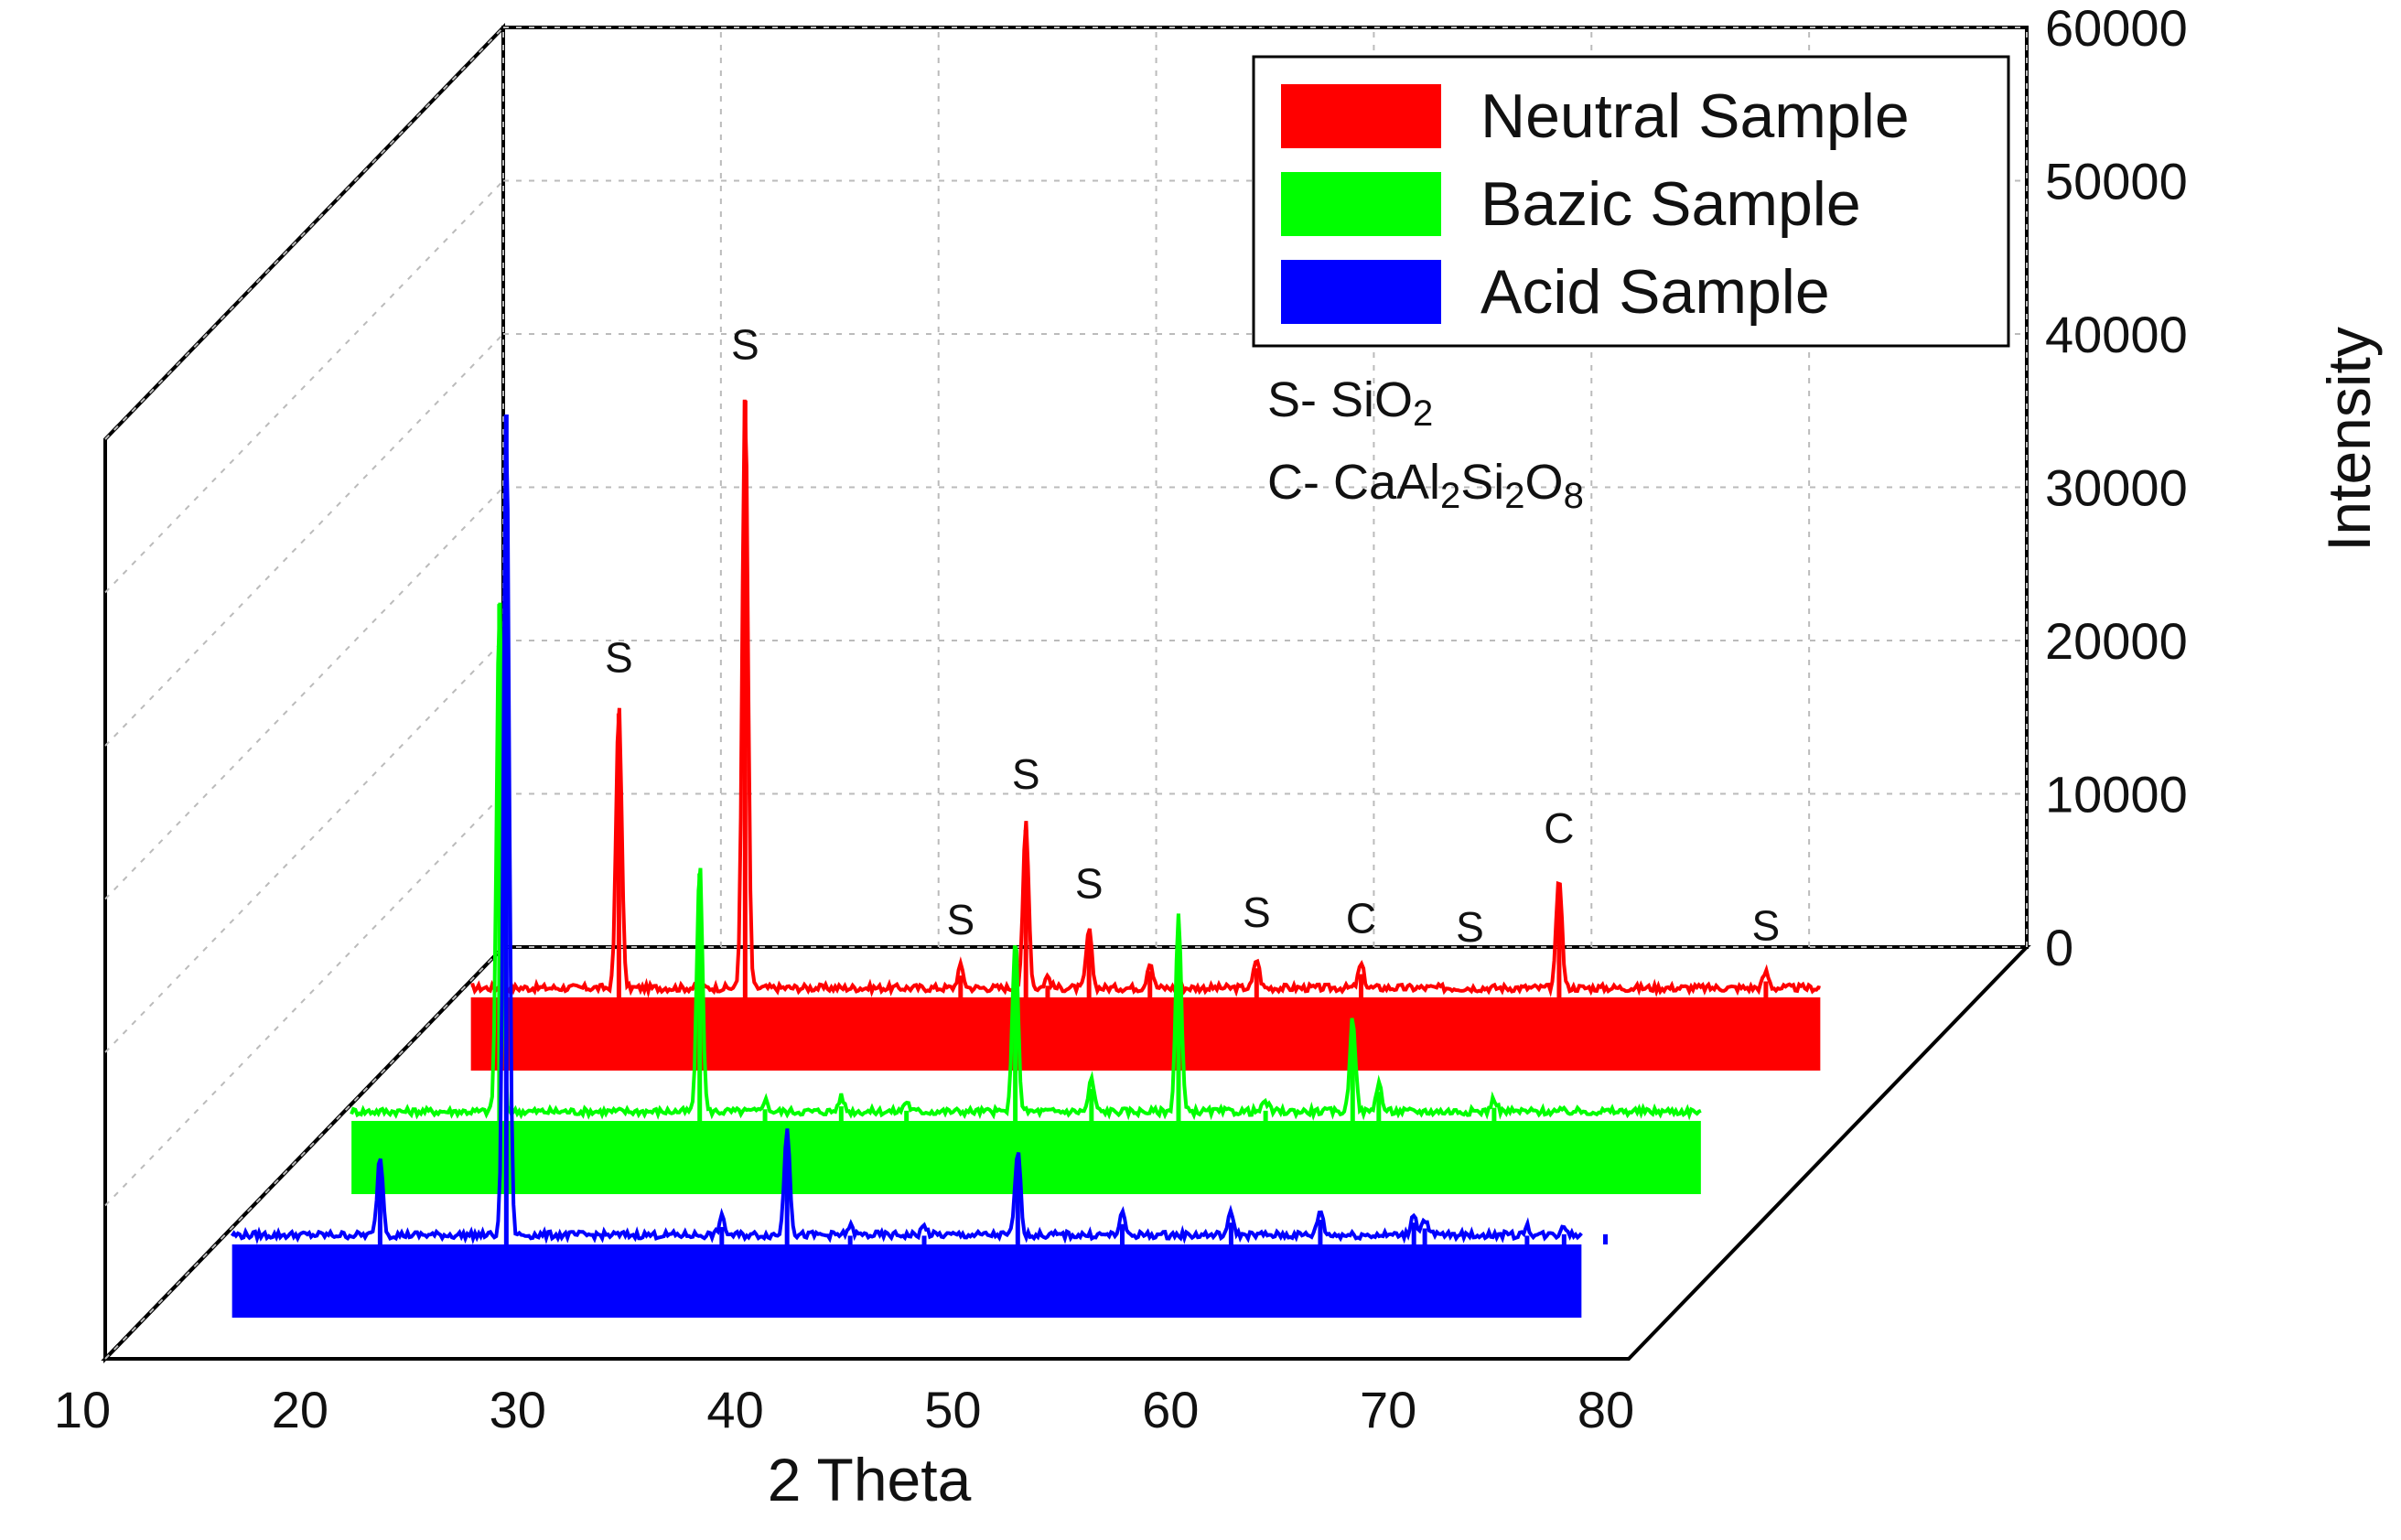  I want to click on x-tick-label: 10, so click(82, 1409).